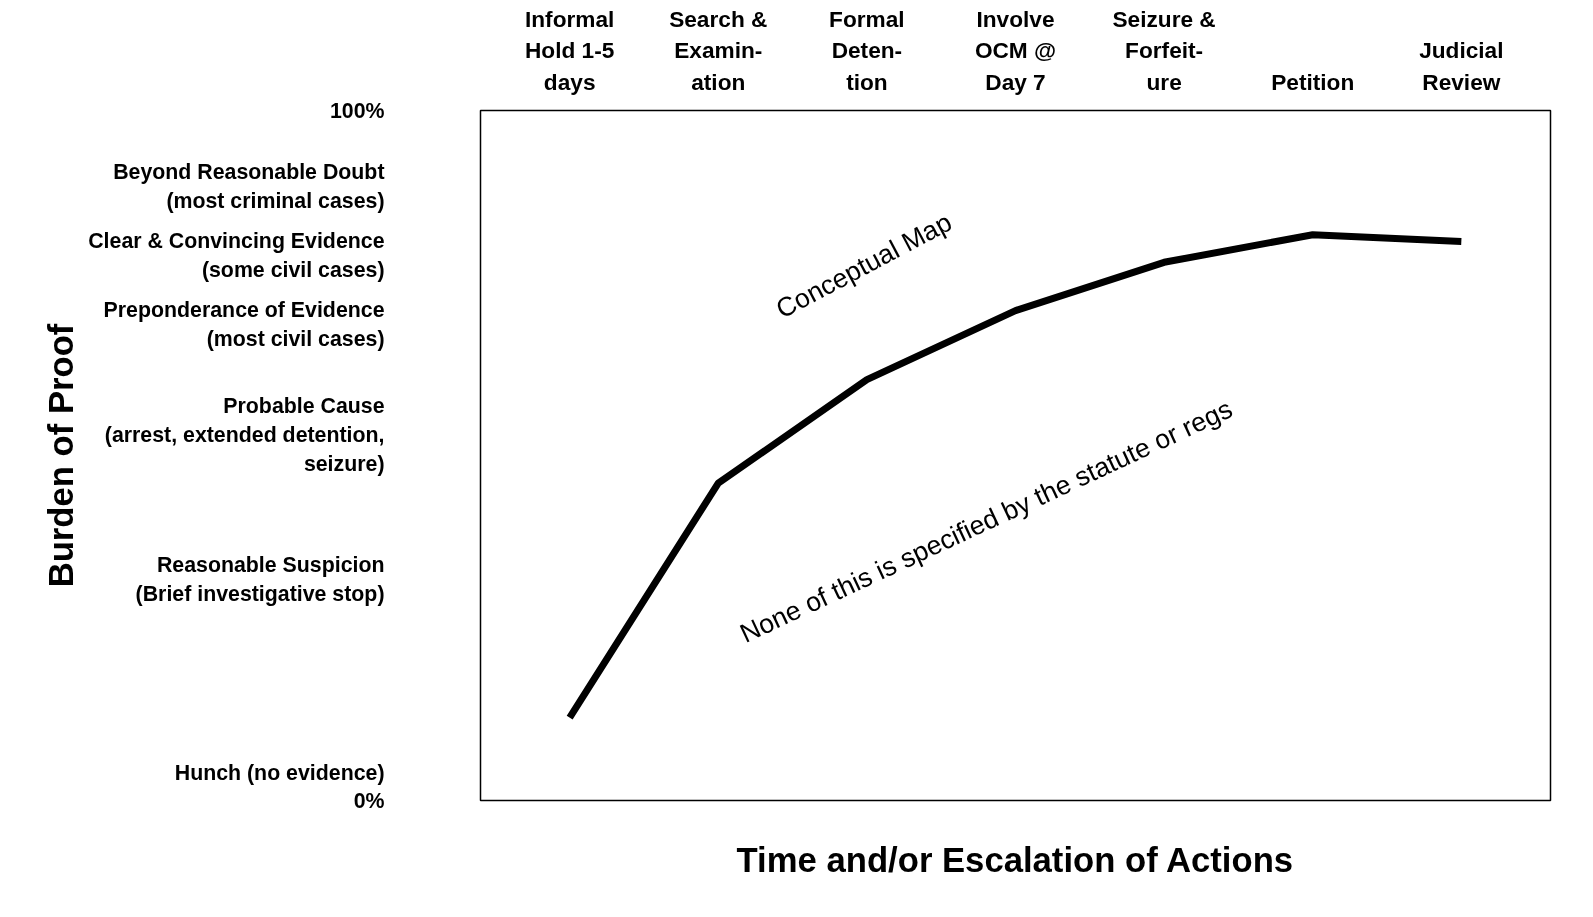 This screenshot has width=1593, height=917. What do you see at coordinates (569, 50) in the screenshot?
I see `x-tick-label: Informal Hold 1-5 days` at bounding box center [569, 50].